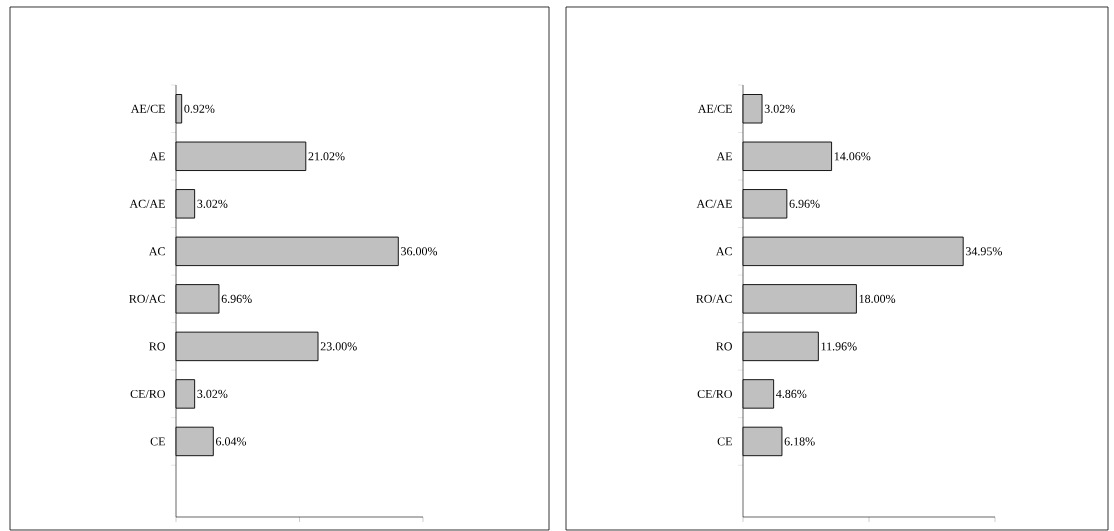  Describe the element at coordinates (326, 156) in the screenshot. I see `data-label: 21.02%` at that location.